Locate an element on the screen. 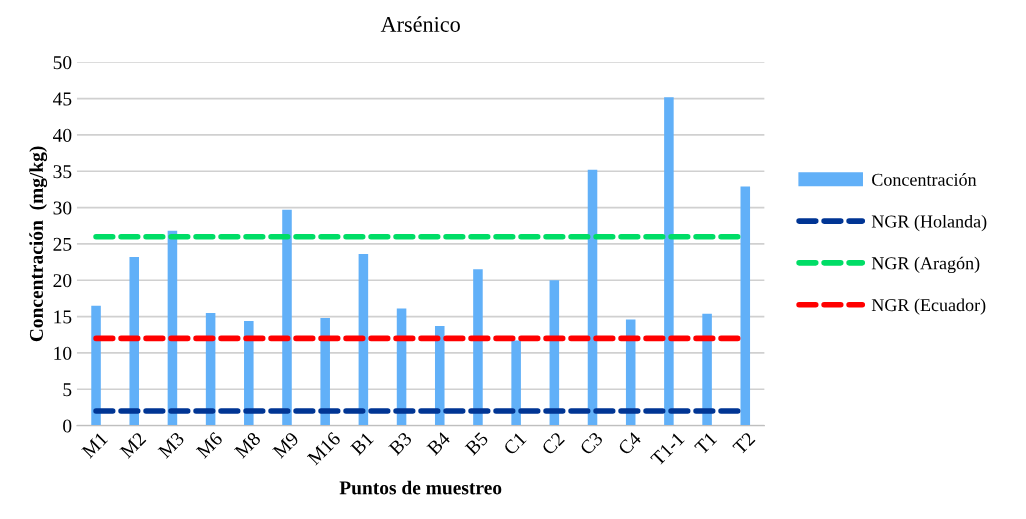 The height and width of the screenshot is (519, 1026). x-tick-label: B4 is located at coordinates (438, 443).